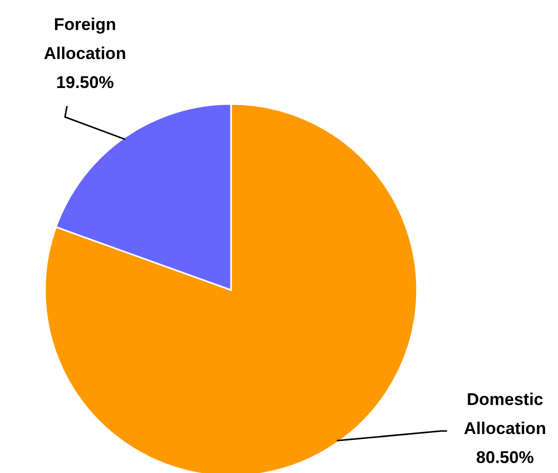  Describe the element at coordinates (85, 82) in the screenshot. I see `data-label: 19.50%` at that location.